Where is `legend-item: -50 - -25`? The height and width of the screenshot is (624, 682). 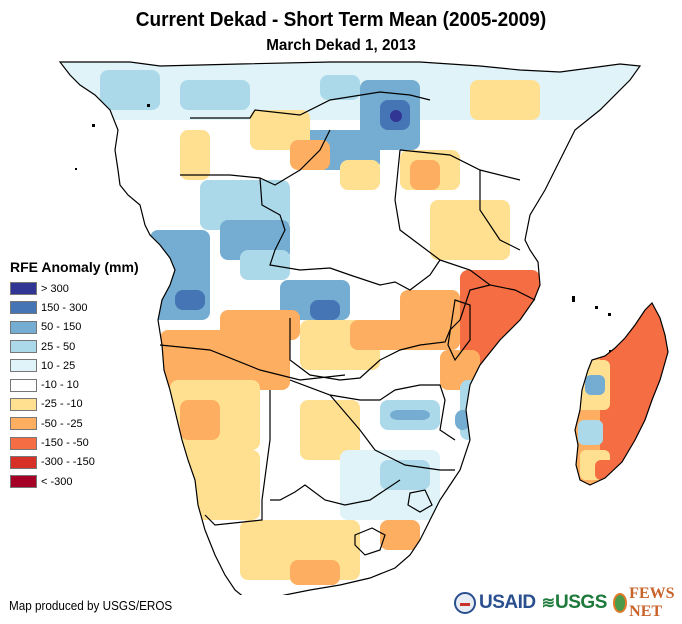
legend-item: -50 - -25 is located at coordinates (74, 423).